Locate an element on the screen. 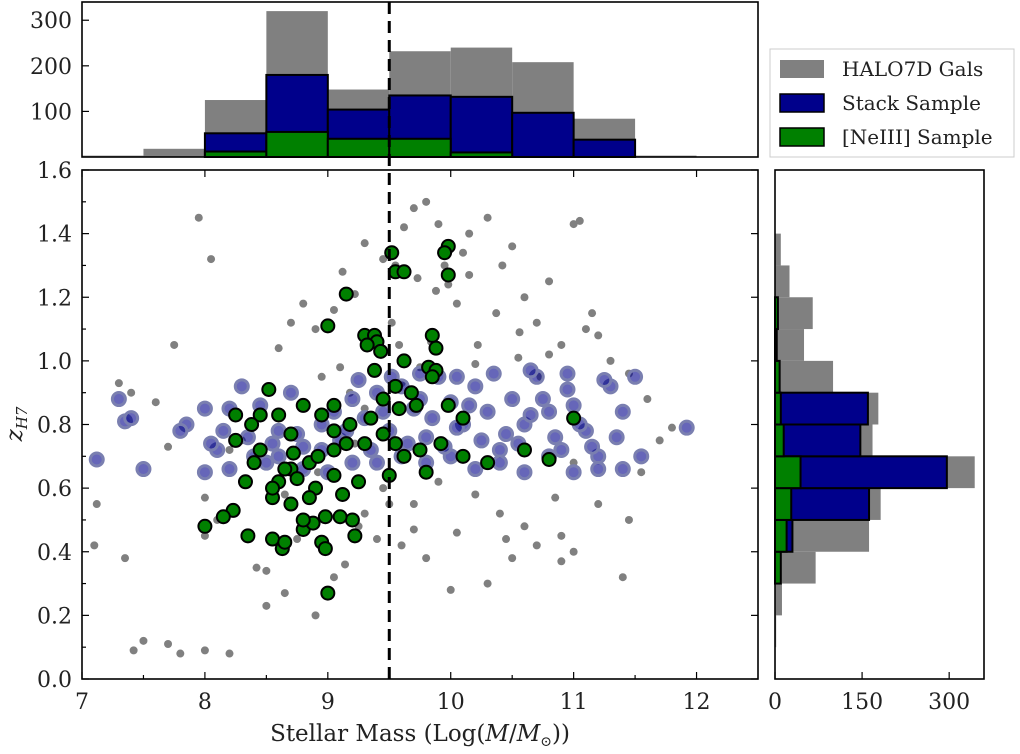  right-stack-bar is located at coordinates (821, 408).